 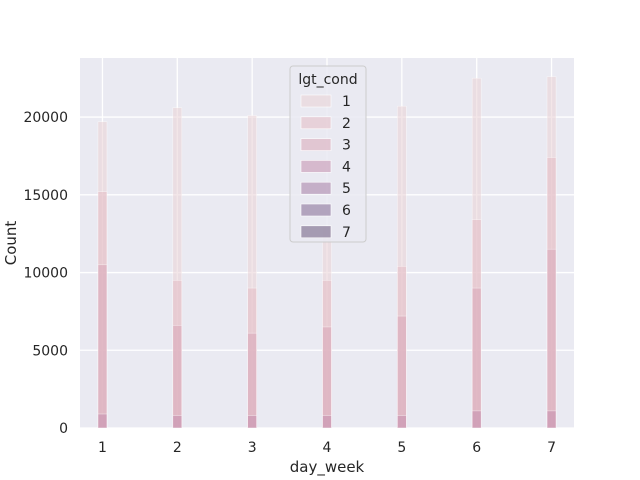 I want to click on legend-box, so click(x=328, y=154).